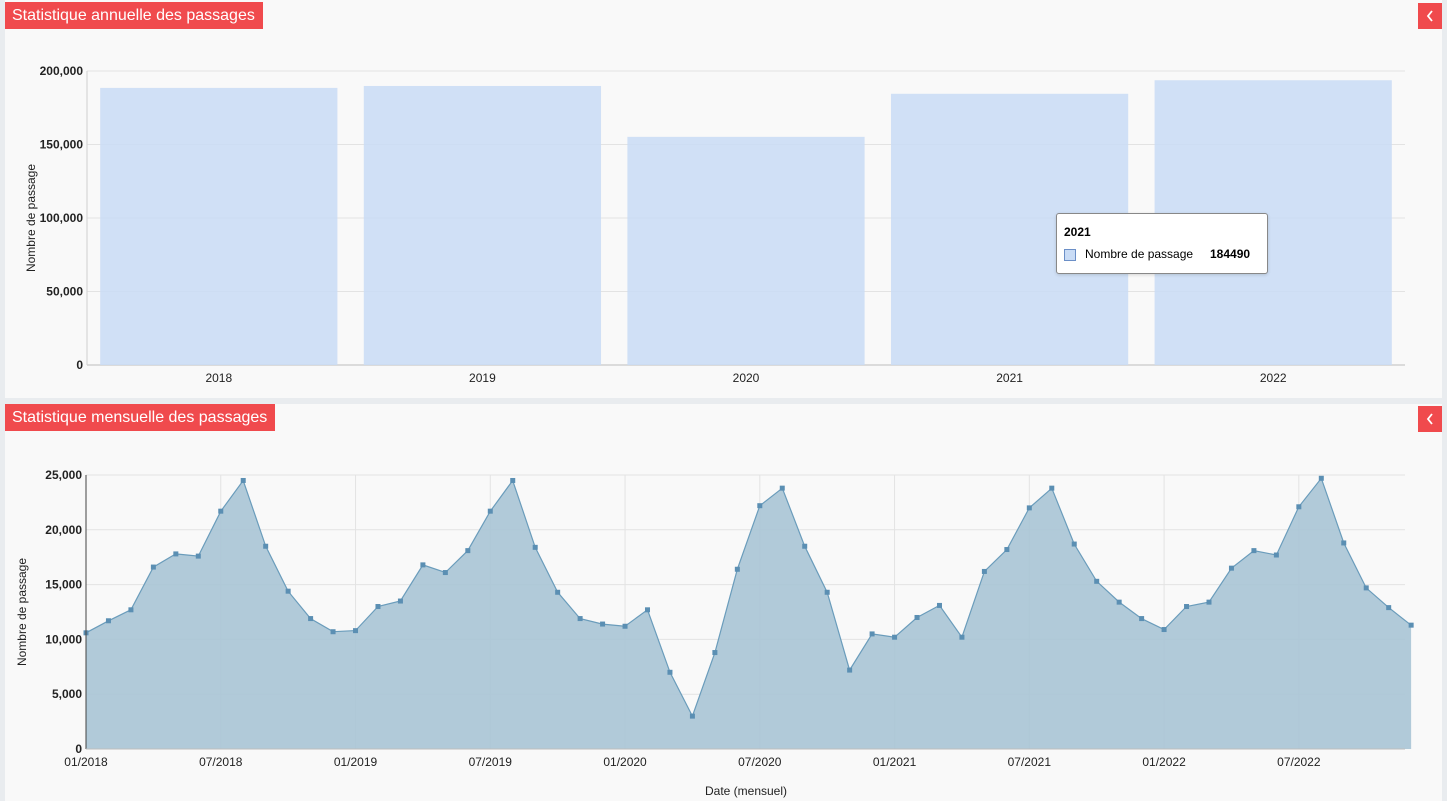  I want to click on x-tick-label: 07/2019, so click(491, 762).